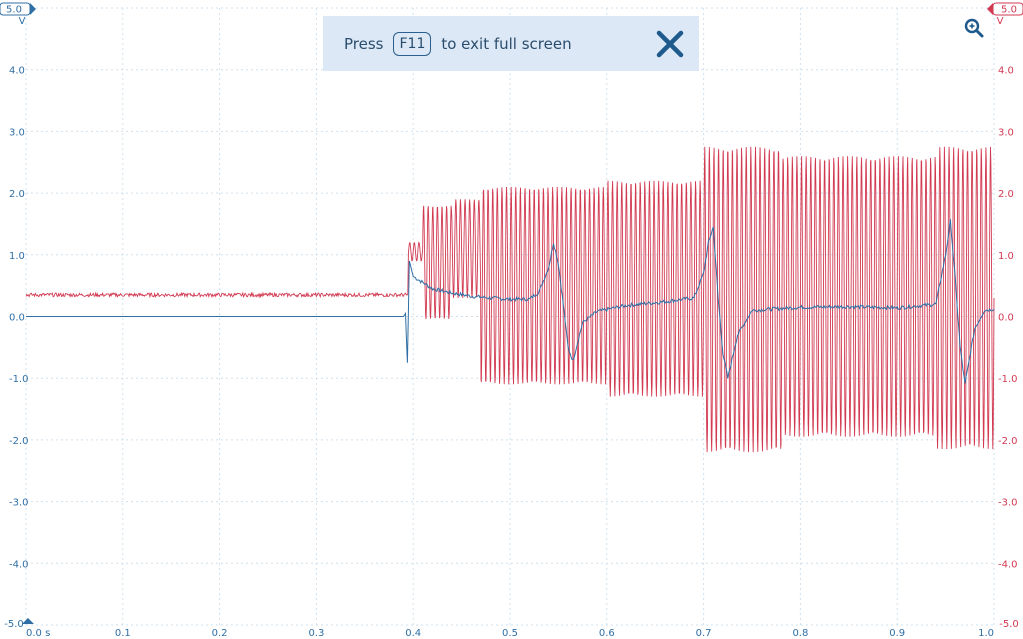 This screenshot has width=1023, height=639. What do you see at coordinates (38, 633) in the screenshot?
I see `time-tick-label: 0.0 s` at bounding box center [38, 633].